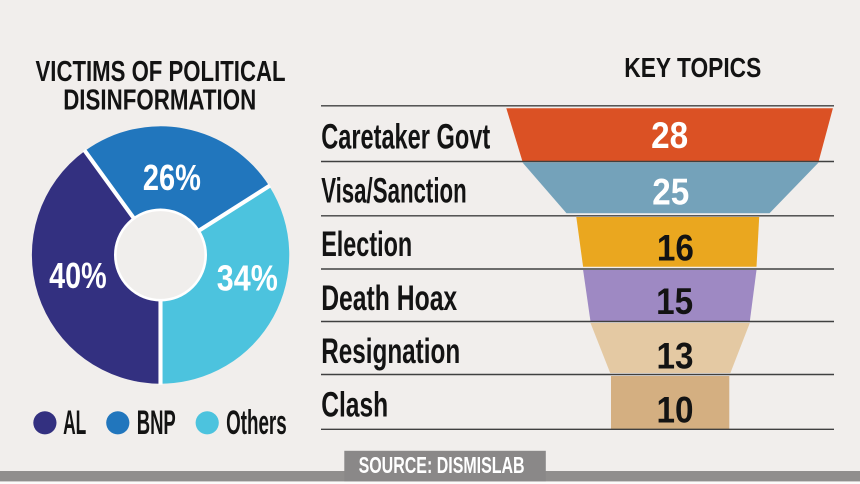 The width and height of the screenshot is (860, 484). I want to click on svg-text: Clash, so click(354, 404).